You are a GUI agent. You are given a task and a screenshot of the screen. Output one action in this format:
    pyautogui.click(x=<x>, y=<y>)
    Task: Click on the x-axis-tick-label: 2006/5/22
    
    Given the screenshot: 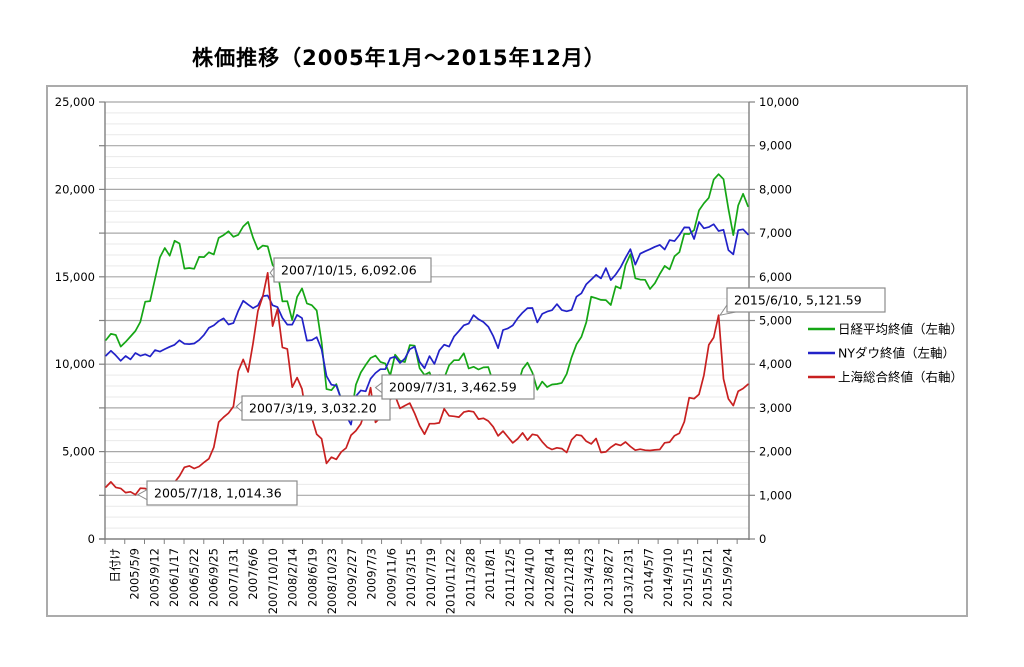 What is the action you would take?
    pyautogui.click(x=194, y=577)
    